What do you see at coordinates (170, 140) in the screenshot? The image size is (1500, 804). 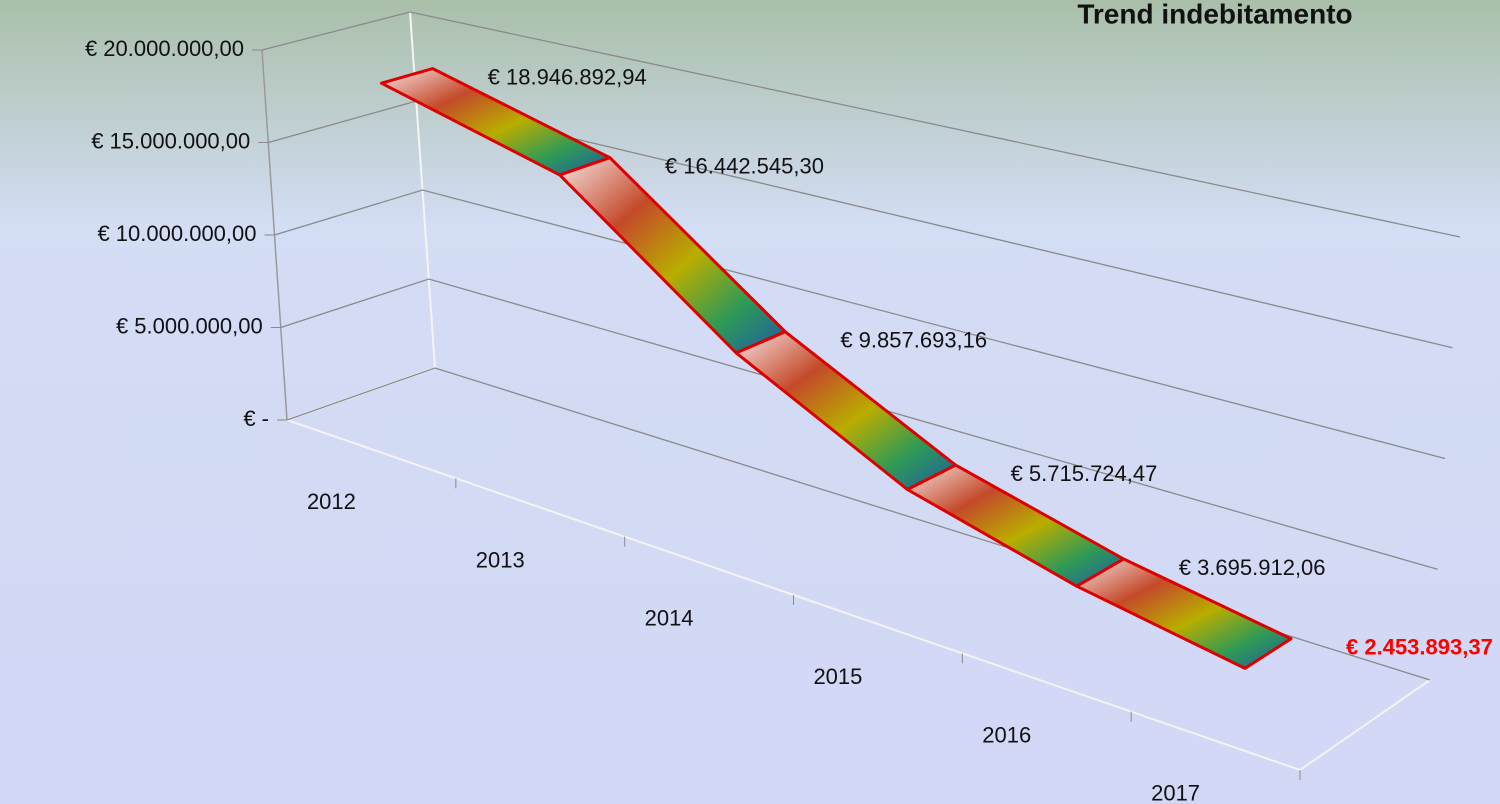 I see `y-tick-label: € 15.000.000,00` at bounding box center [170, 140].